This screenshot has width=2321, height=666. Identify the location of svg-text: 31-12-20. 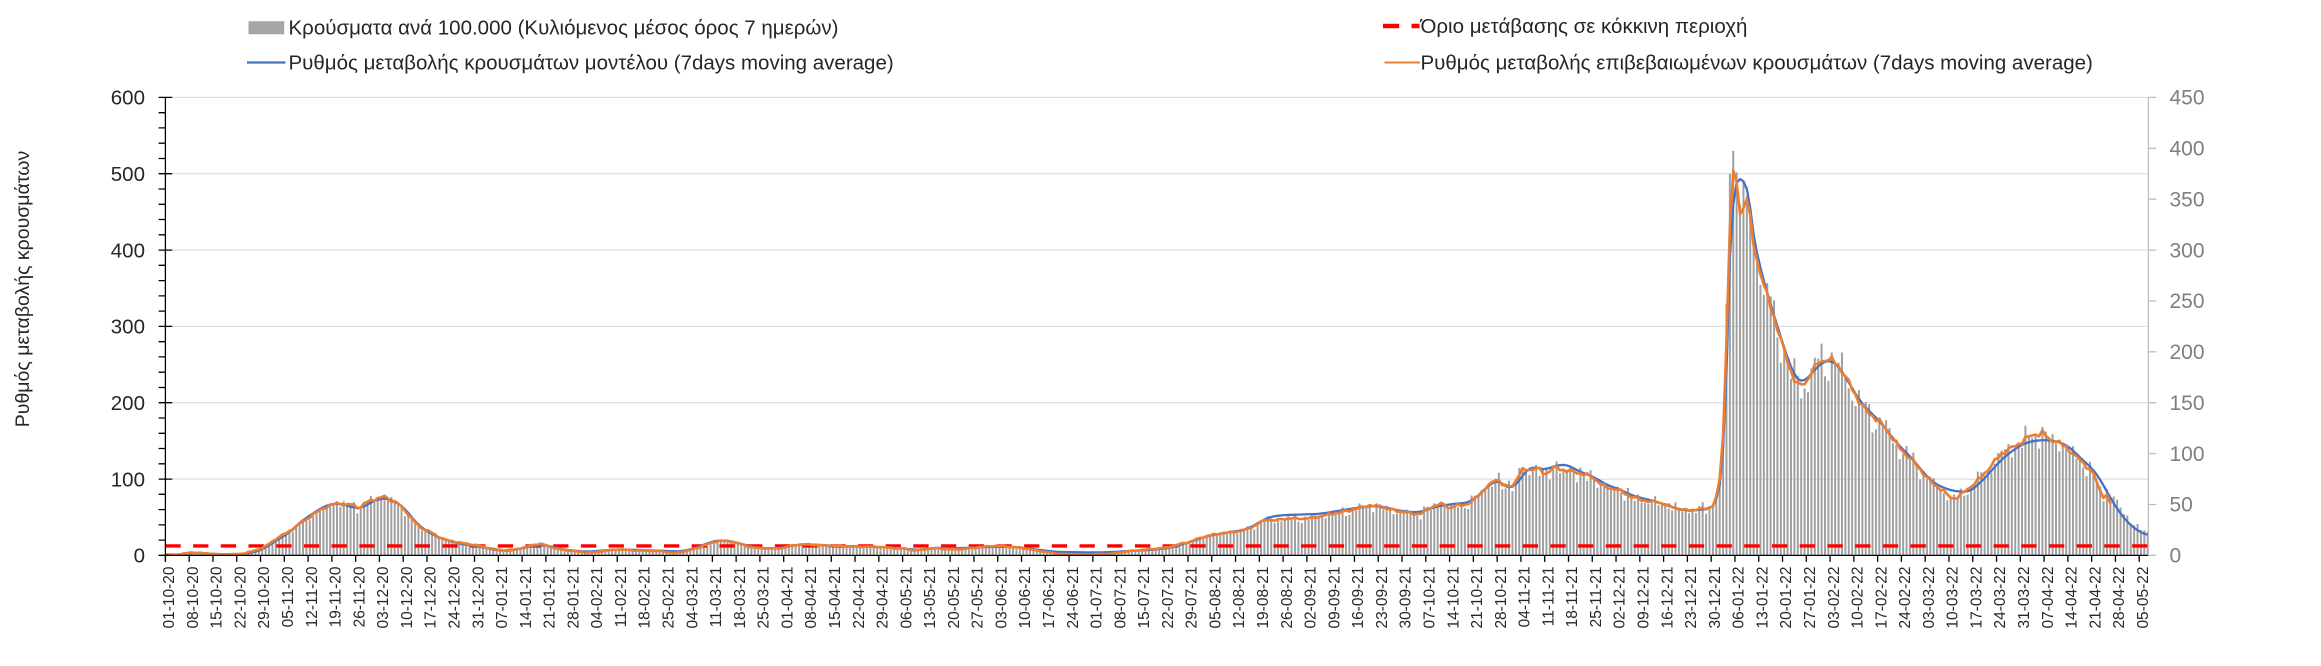
(478, 597).